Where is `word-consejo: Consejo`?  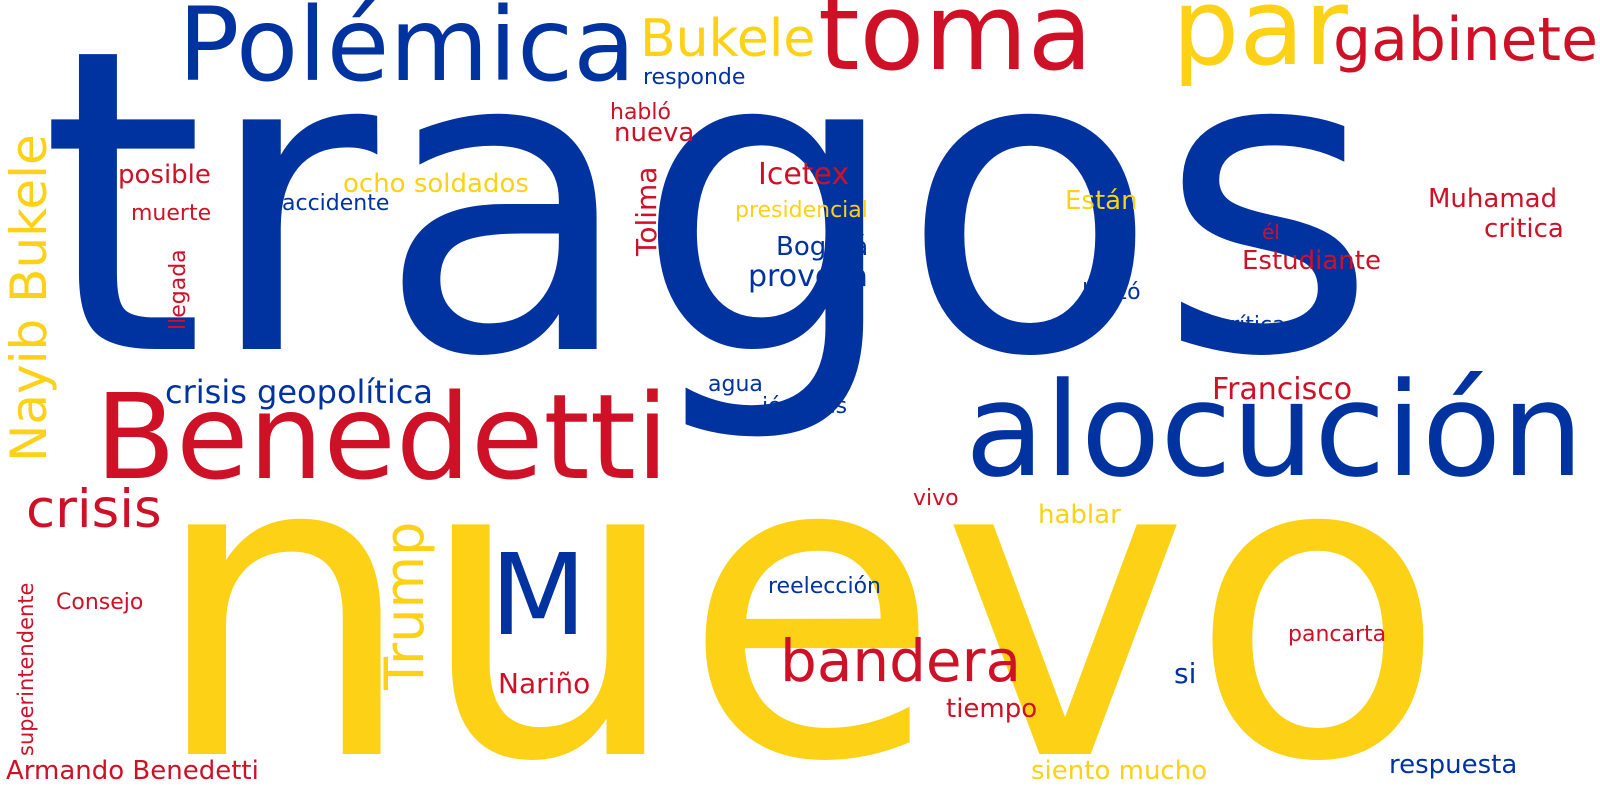
word-consejo: Consejo is located at coordinates (100, 602).